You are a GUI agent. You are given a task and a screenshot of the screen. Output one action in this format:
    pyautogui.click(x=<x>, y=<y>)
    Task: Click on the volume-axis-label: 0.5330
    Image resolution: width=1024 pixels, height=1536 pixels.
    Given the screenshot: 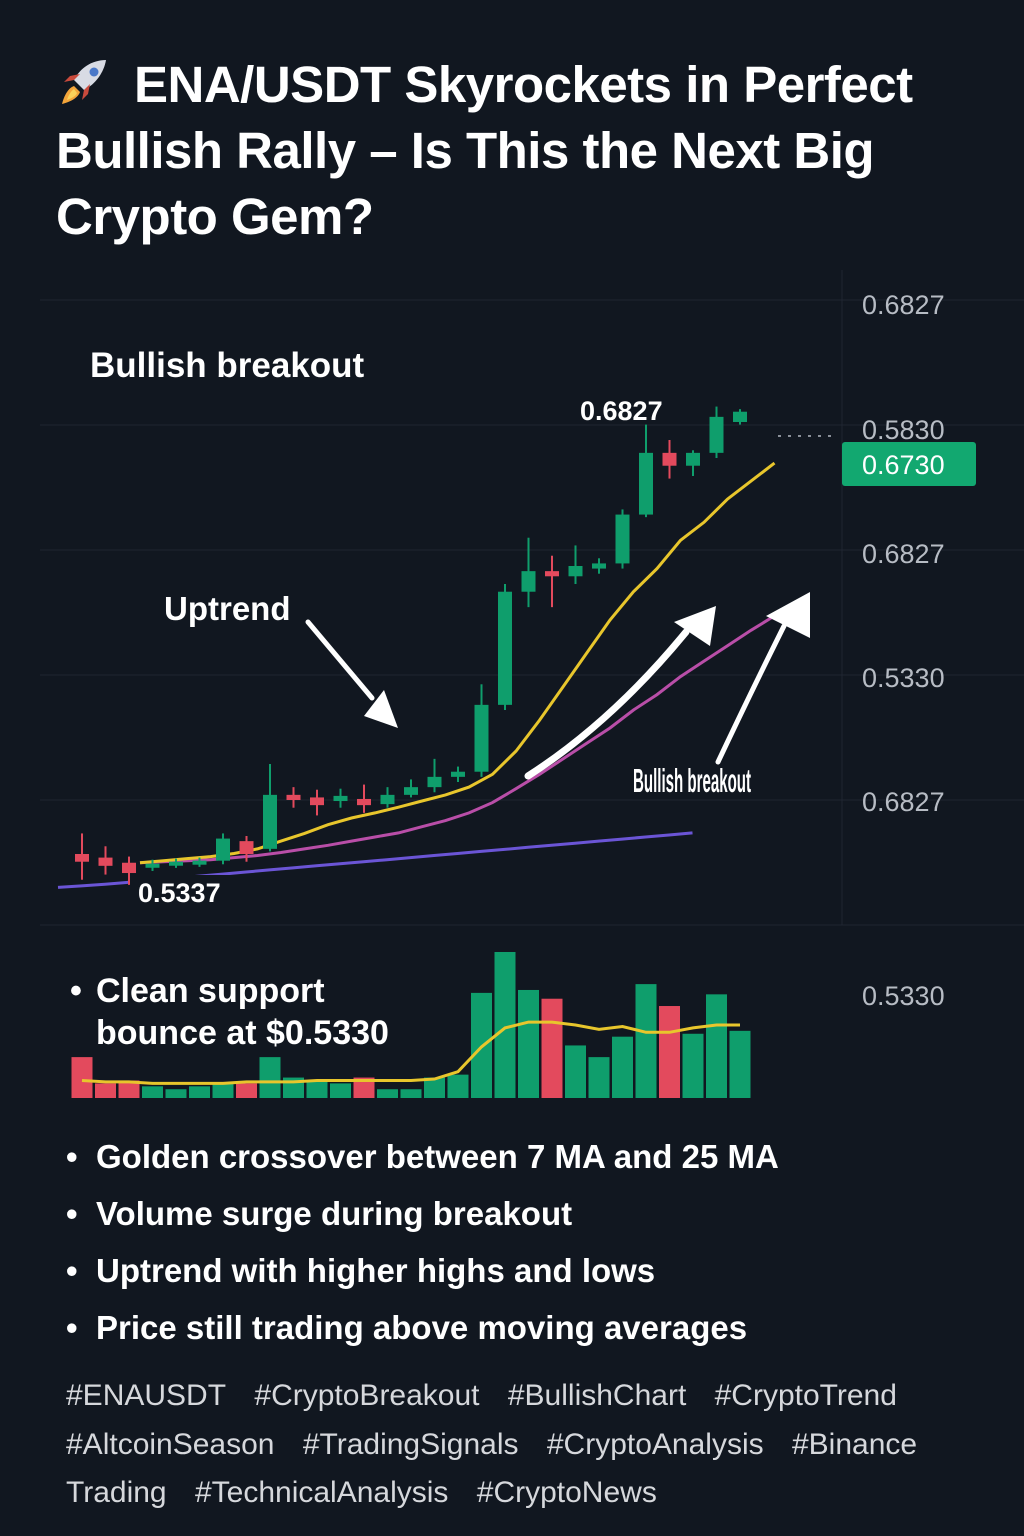 What is the action you would take?
    pyautogui.click(x=903, y=996)
    